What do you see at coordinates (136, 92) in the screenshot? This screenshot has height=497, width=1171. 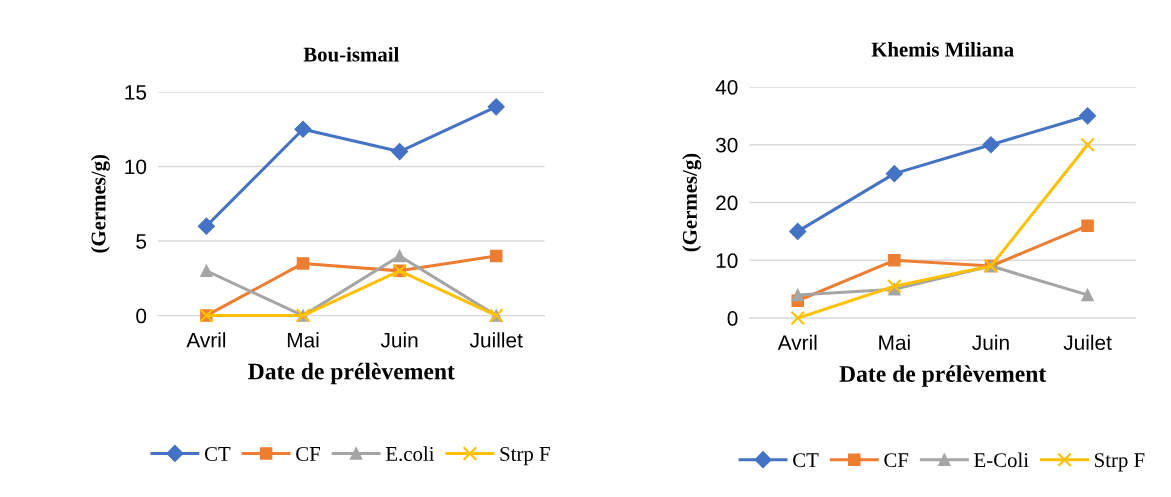 I see `y-tick-label: 15` at bounding box center [136, 92].